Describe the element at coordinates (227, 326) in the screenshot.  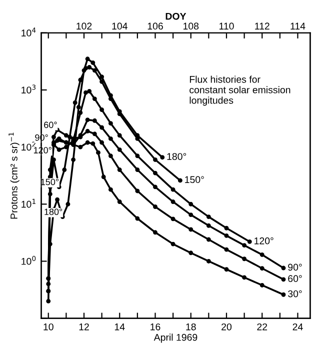
I see `x-tick-label: 20` at that location.